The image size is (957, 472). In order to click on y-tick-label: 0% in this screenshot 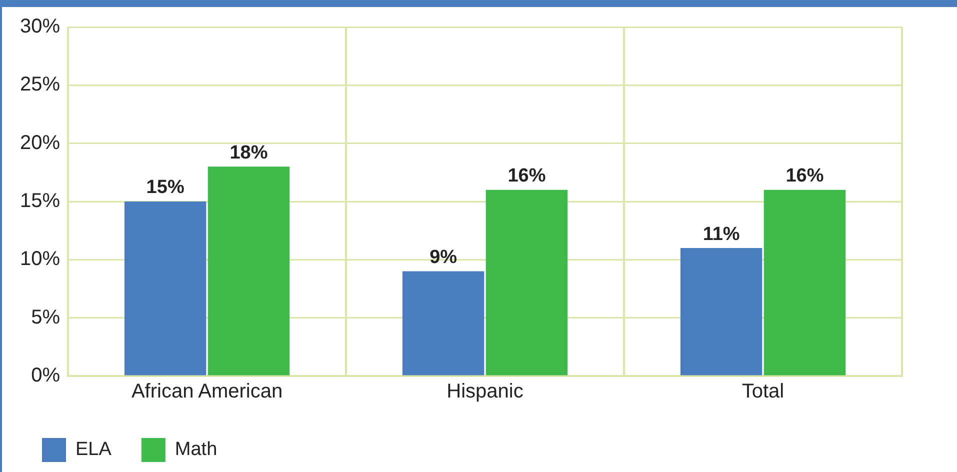, I will do `click(45, 375)`.